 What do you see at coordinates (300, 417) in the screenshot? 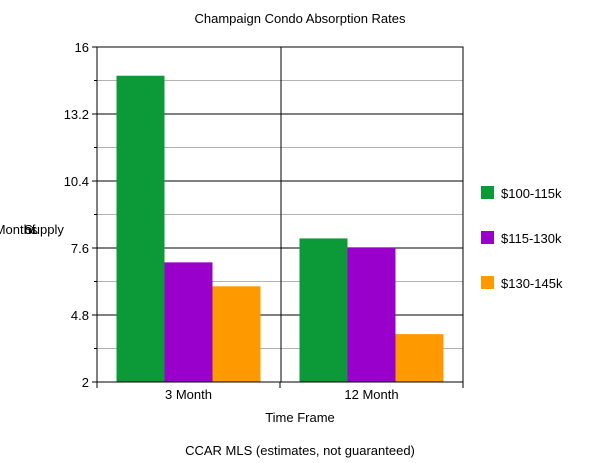
I see `x-axis-label: Time Frame` at bounding box center [300, 417].